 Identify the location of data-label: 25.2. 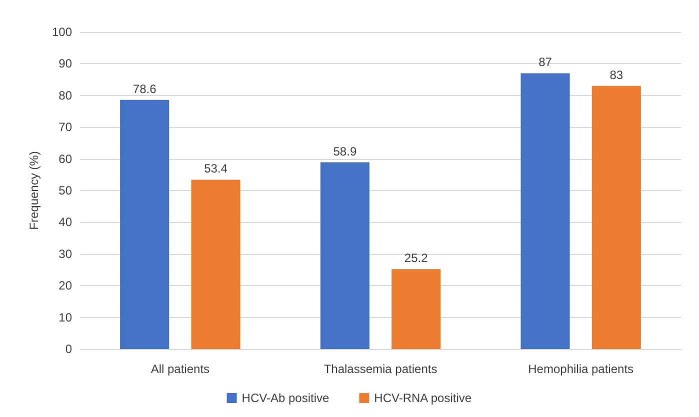
(416, 258).